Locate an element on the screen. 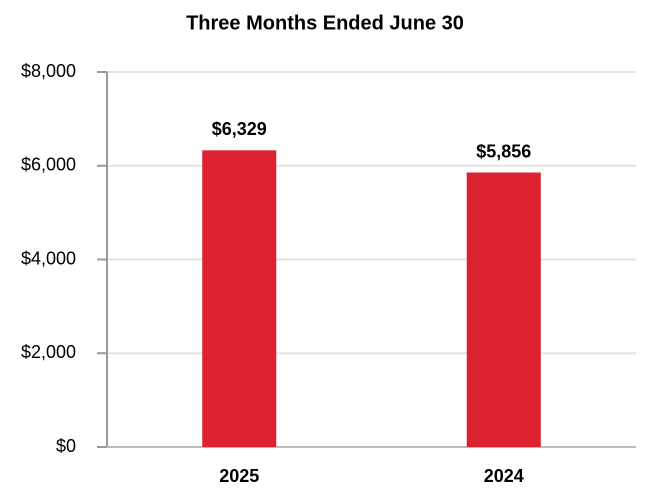 The width and height of the screenshot is (650, 500). chart-title: Three Months Ended June 30 is located at coordinates (325, 23).